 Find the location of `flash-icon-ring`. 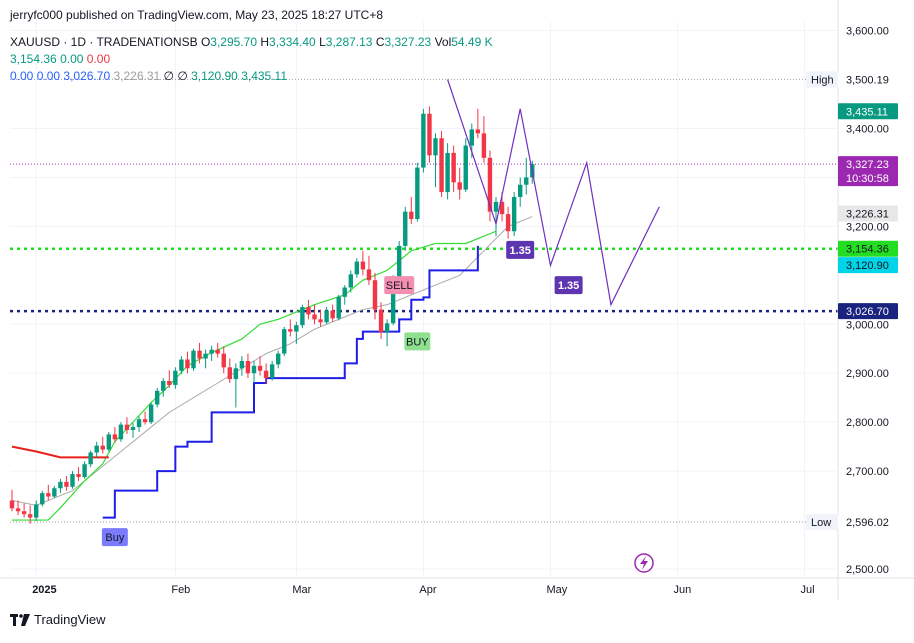

flash-icon-ring is located at coordinates (644, 563).